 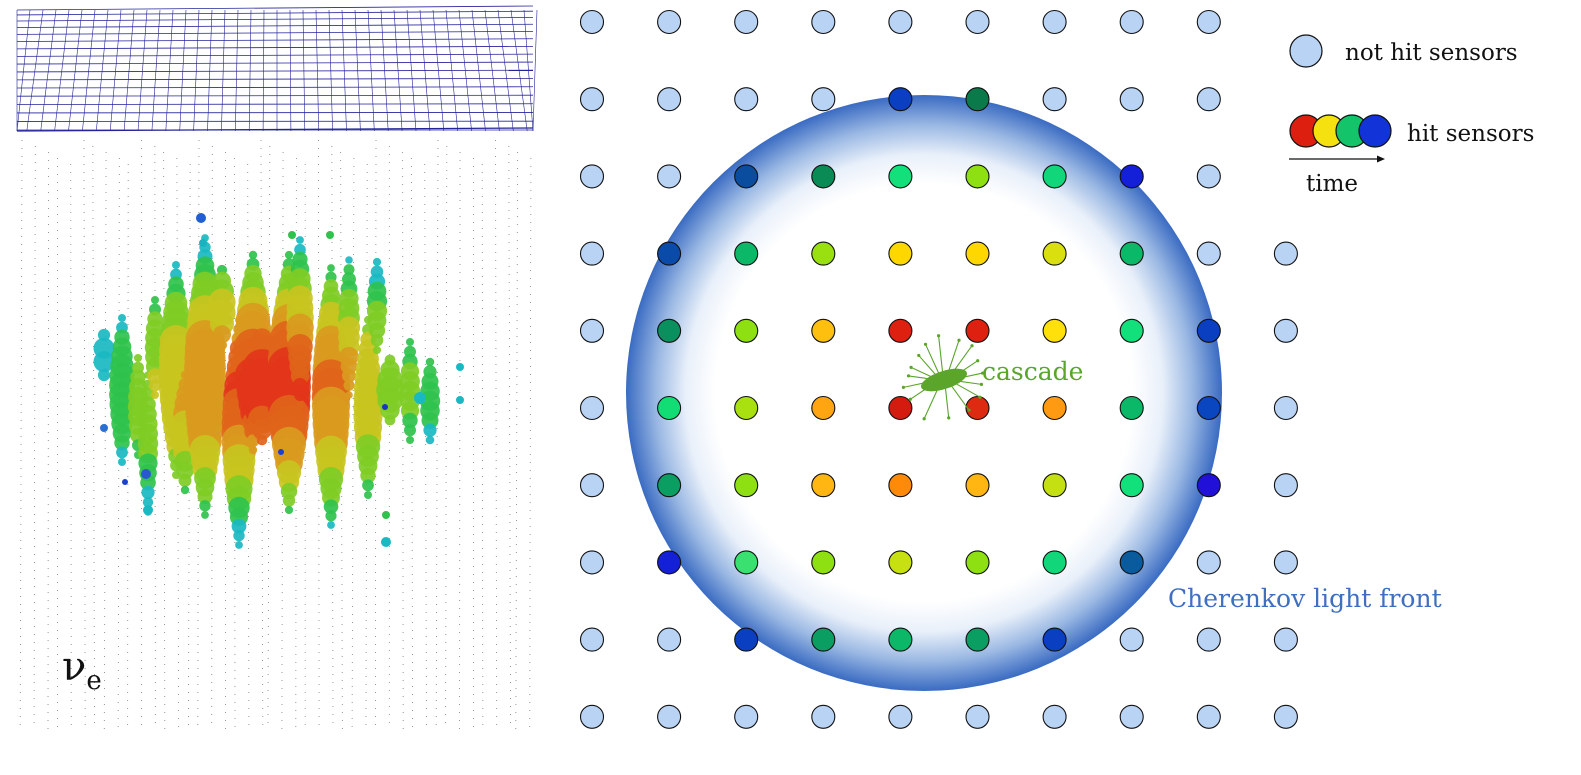 What do you see at coordinates (1375, 131) in the screenshot?
I see `legend-hit-swatch` at bounding box center [1375, 131].